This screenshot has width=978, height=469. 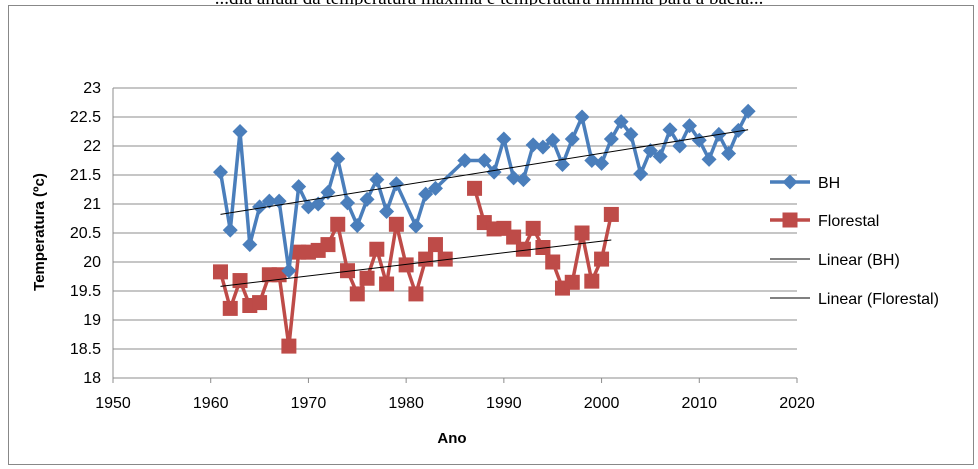 What do you see at coordinates (848, 221) in the screenshot?
I see `legend-label: Florestal` at bounding box center [848, 221].